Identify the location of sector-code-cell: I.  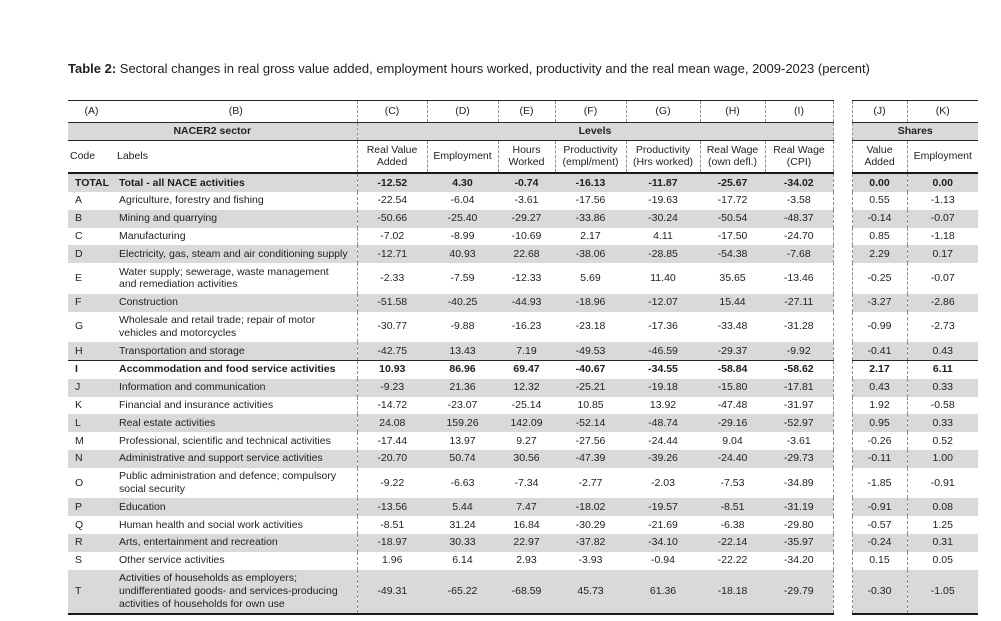
(91, 369).